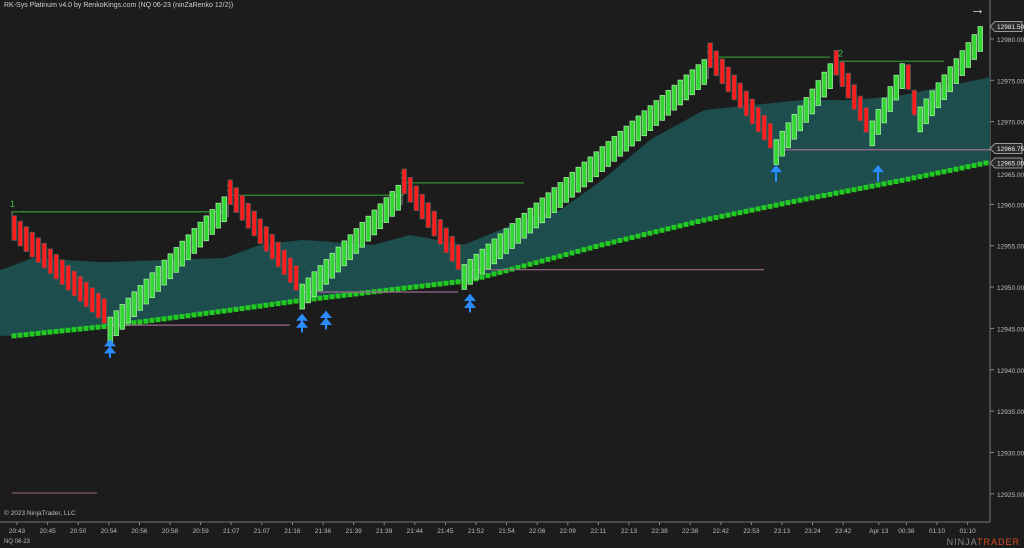 This screenshot has height=548, width=1024. Describe the element at coordinates (1010, 453) in the screenshot. I see `y-tick-label: 12930.00` at that location.